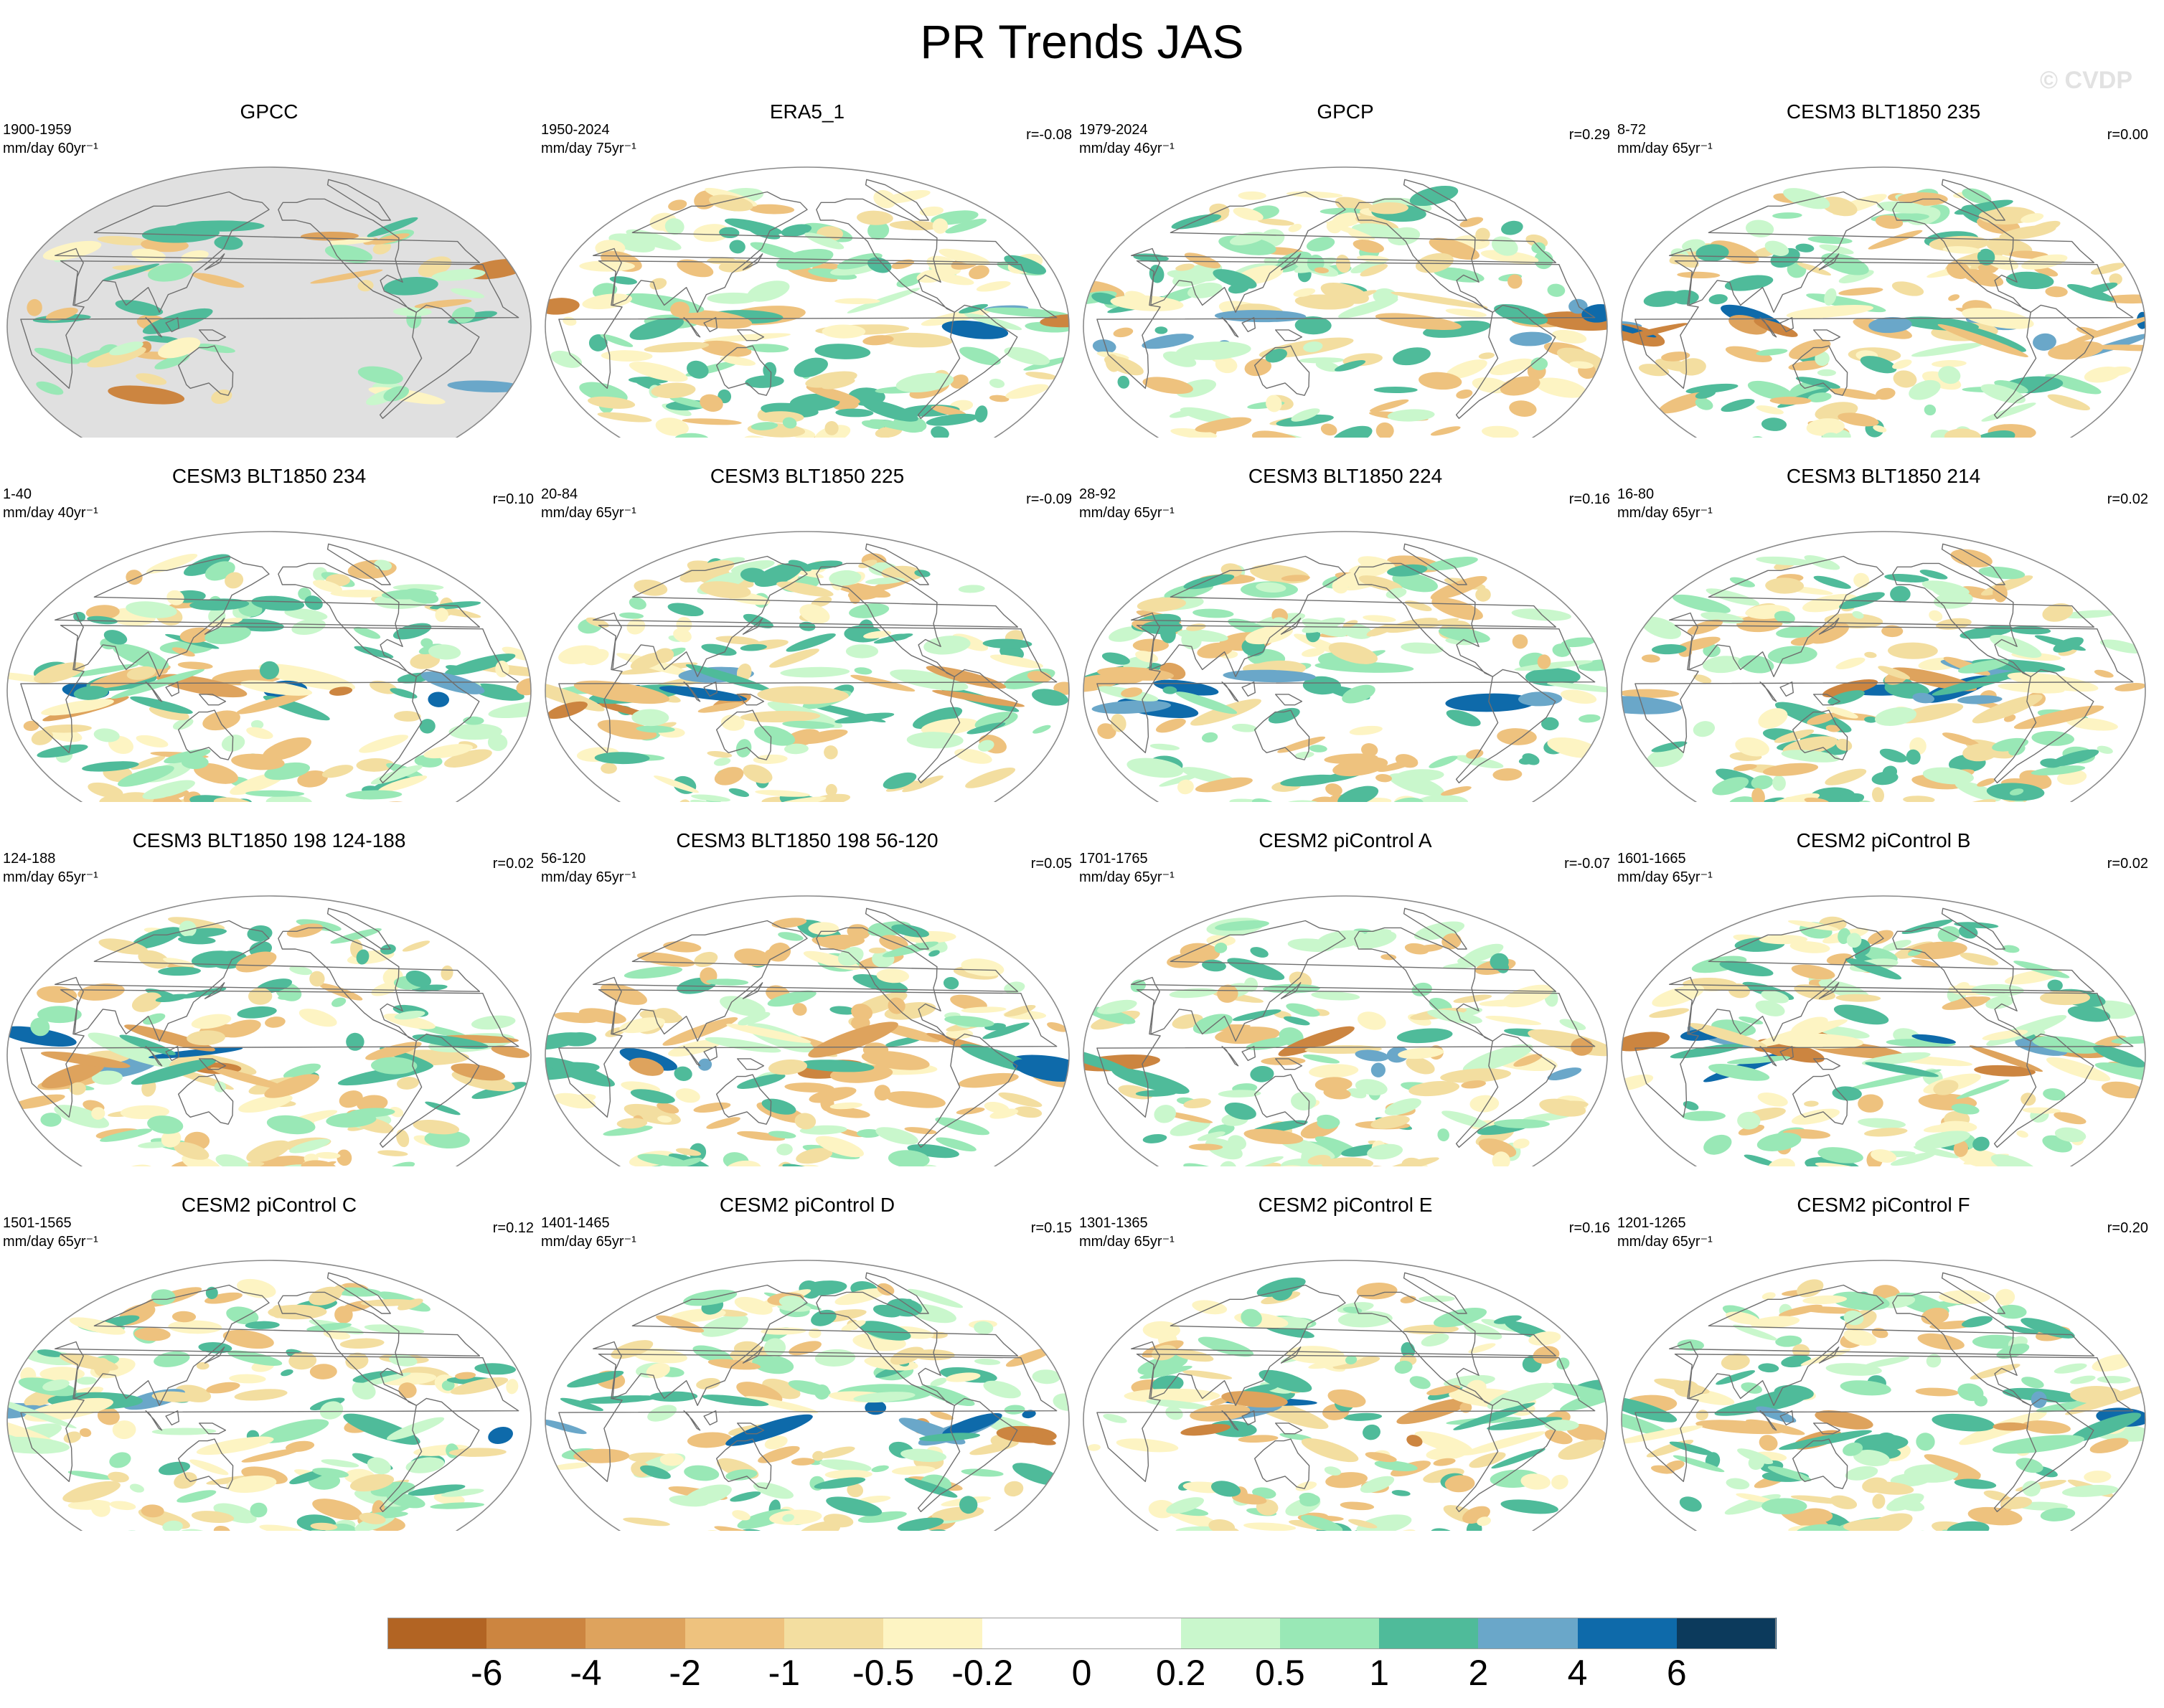  What do you see at coordinates (1884, 111) in the screenshot?
I see `panel-title: CESM3 BLT1850 235` at bounding box center [1884, 111].